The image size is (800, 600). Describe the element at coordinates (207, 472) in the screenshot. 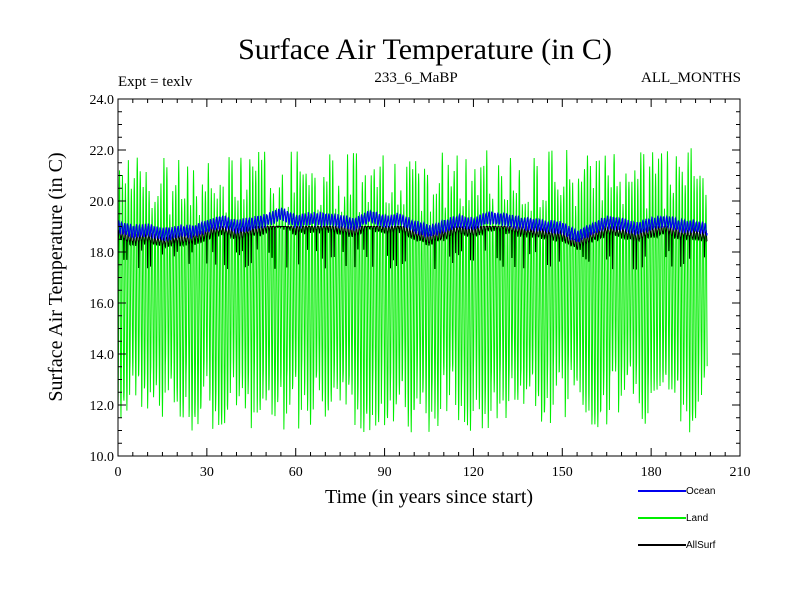

I see `x-tick-label: 30` at that location.